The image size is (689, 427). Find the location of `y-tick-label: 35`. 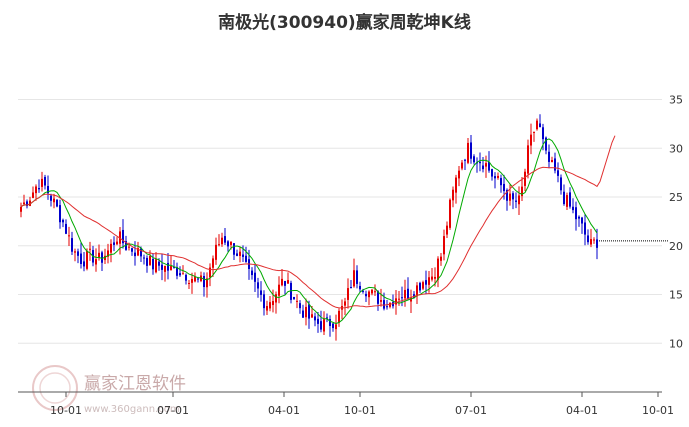

y-tick-label: 35 is located at coordinates (676, 100).